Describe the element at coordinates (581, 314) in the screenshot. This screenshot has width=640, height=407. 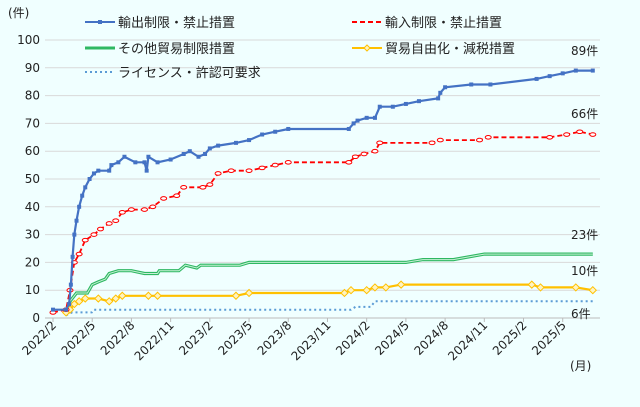
I see `end-value-label: 6件` at that location.